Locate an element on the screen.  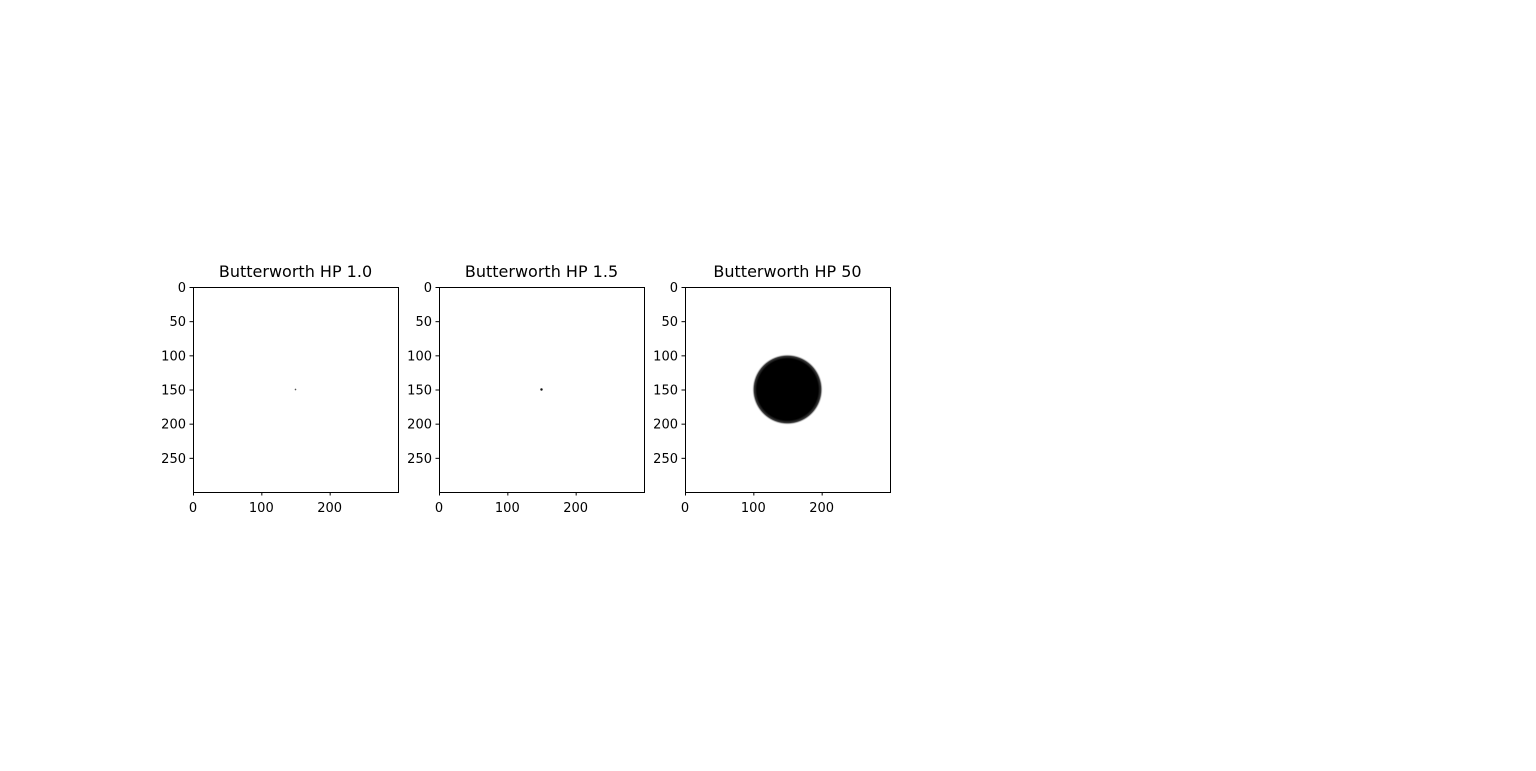
subplot-2: Butterworth HP 1.5 0 50 100 150 200 250 0 100 200 is located at coordinates (526, 389).